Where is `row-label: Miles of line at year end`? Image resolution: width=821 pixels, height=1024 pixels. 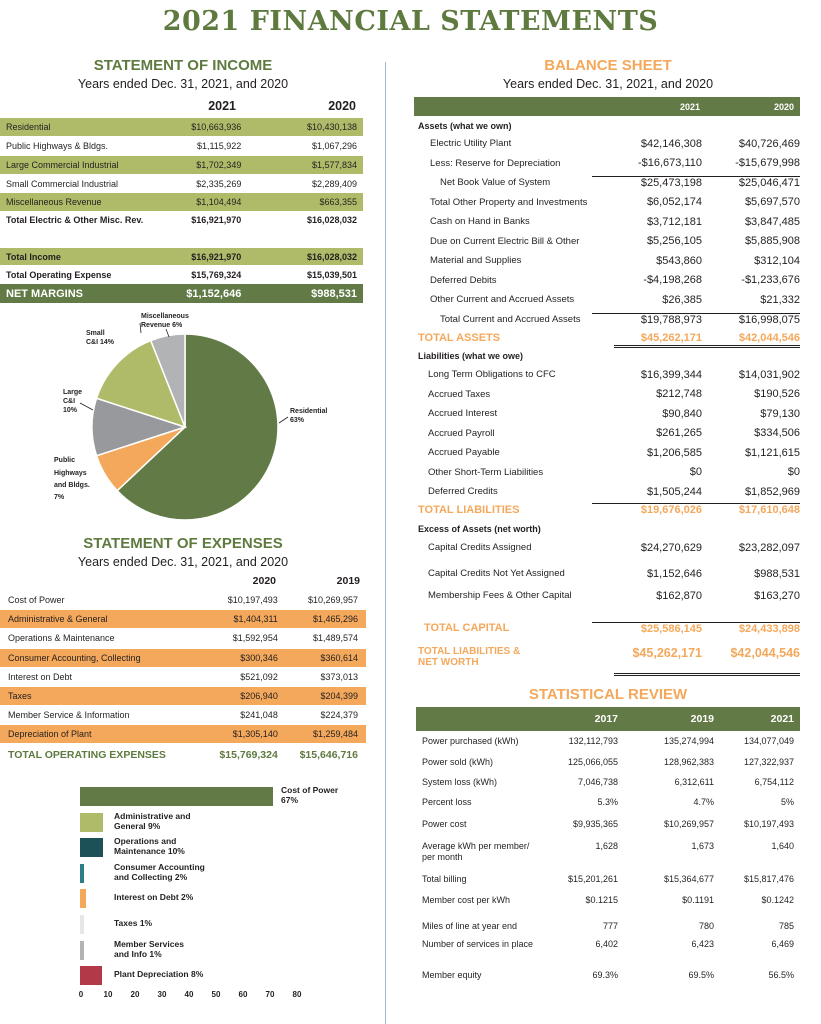
row-label: Miles of line at year end is located at coordinates (470, 926).